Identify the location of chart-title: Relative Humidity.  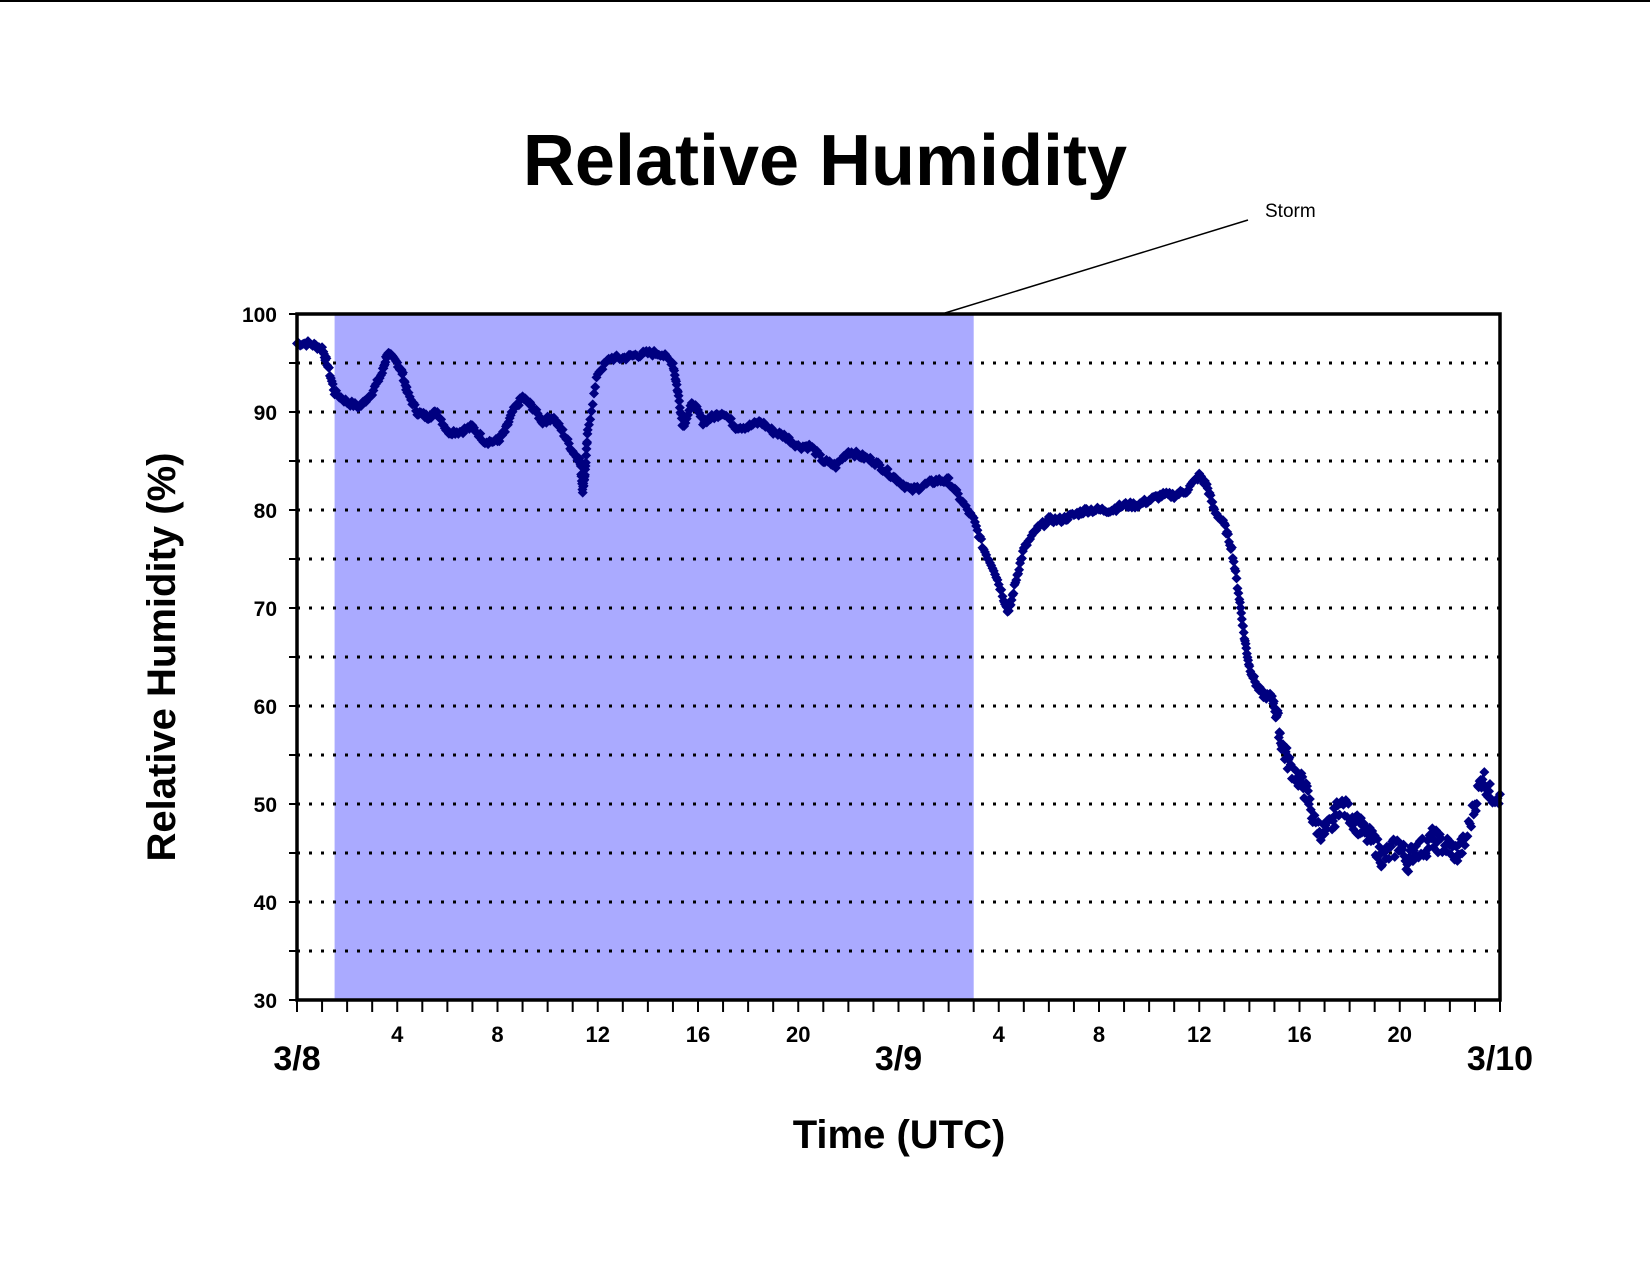
(825, 161).